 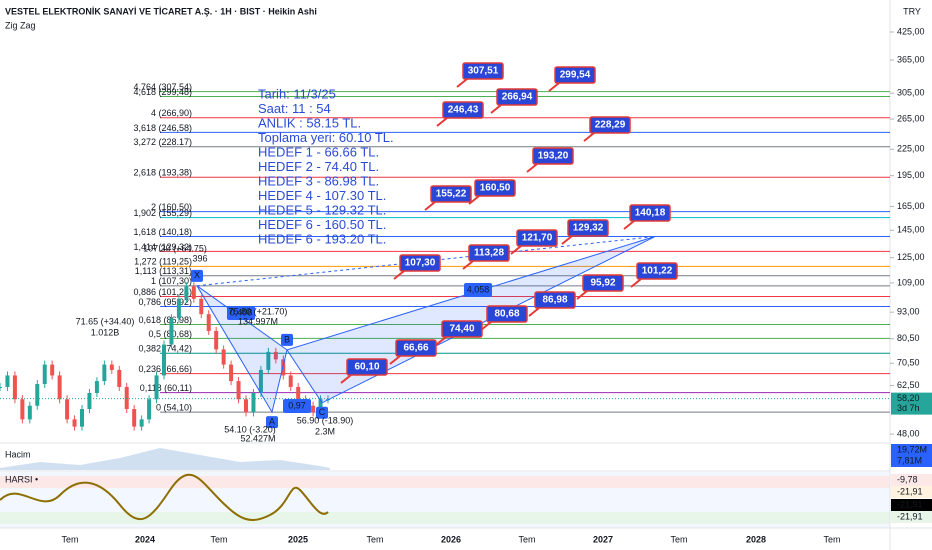 I want to click on fib-label: 1,618 (140,18), so click(x=162, y=232).